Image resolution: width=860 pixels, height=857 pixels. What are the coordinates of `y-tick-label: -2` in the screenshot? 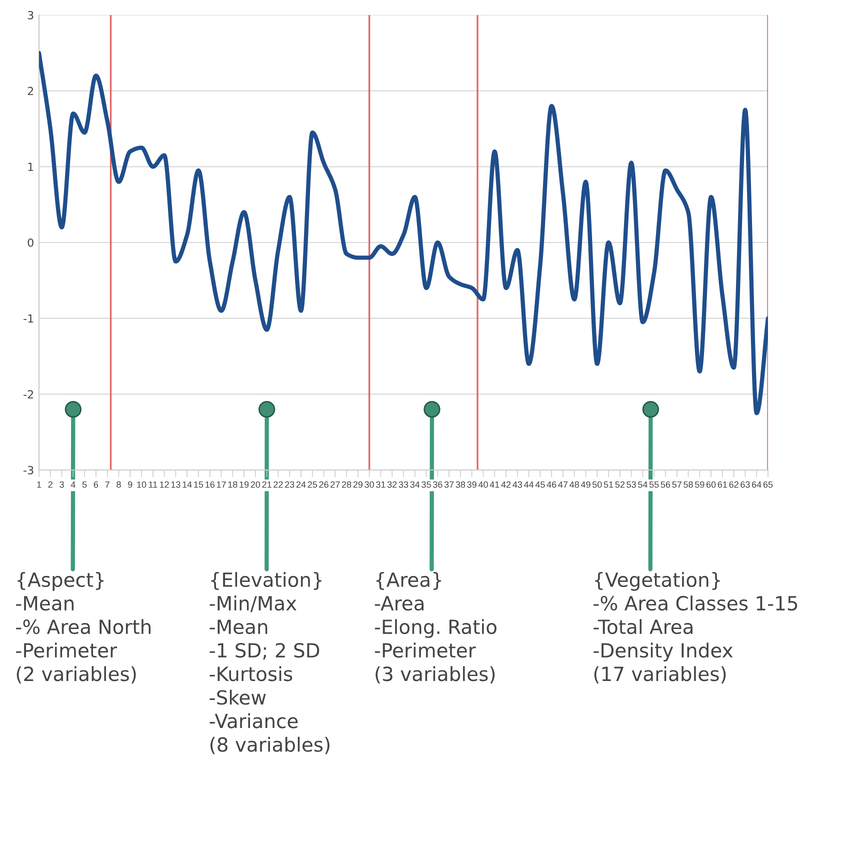 It's located at (29, 394).